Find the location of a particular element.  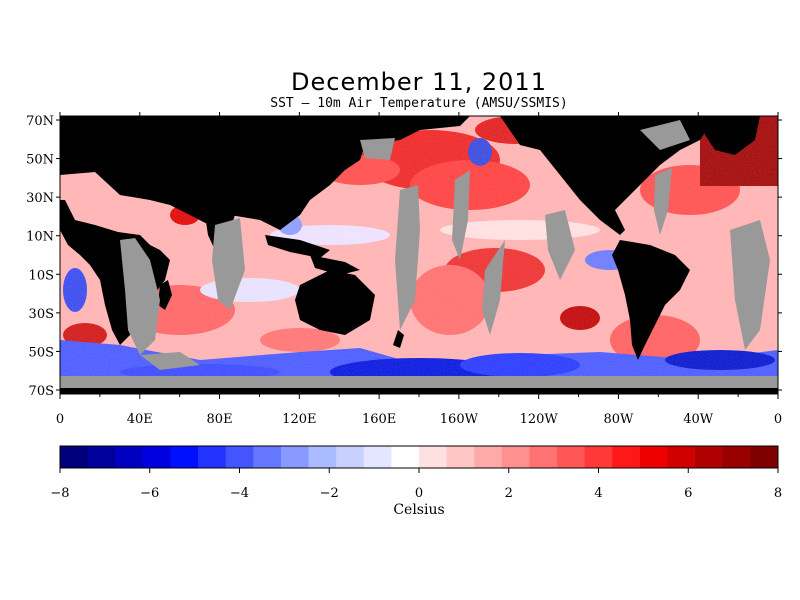

lat-tick-label: 50S is located at coordinates (41, 352).